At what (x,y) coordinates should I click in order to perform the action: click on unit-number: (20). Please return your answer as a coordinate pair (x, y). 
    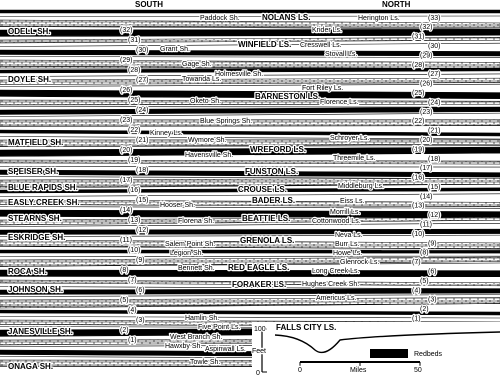
    Looking at the image, I should click on (126, 150).